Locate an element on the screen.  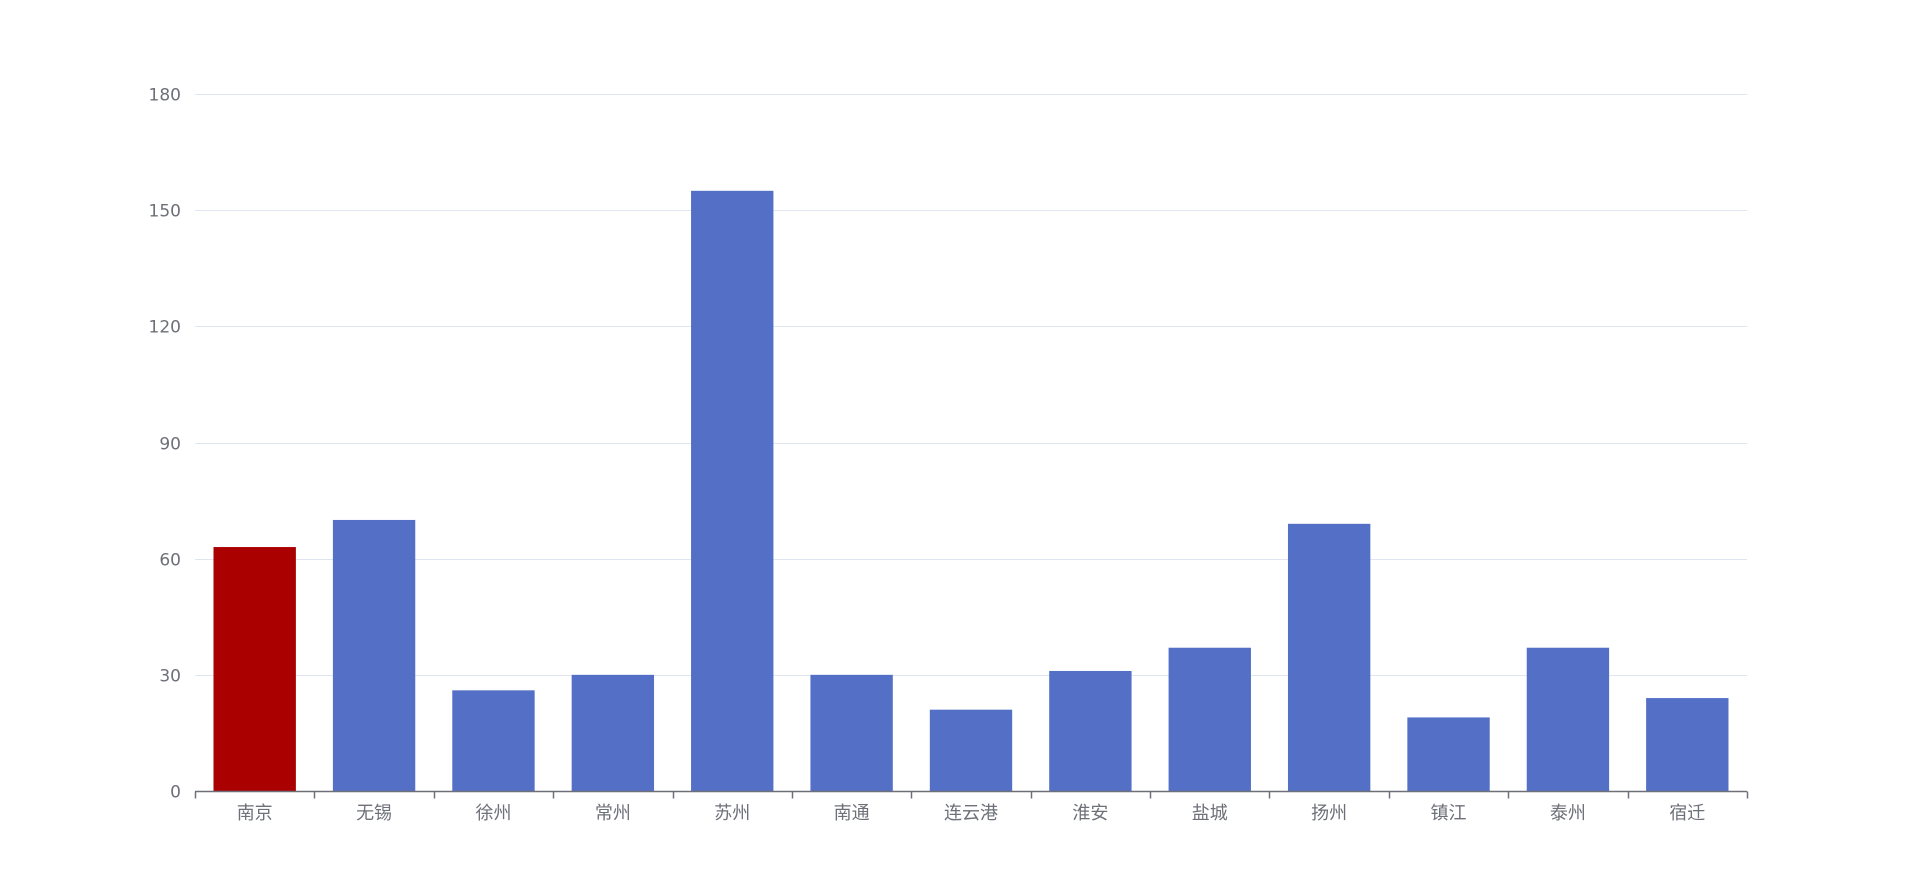
y-tick-label: 120 is located at coordinates (165, 328).